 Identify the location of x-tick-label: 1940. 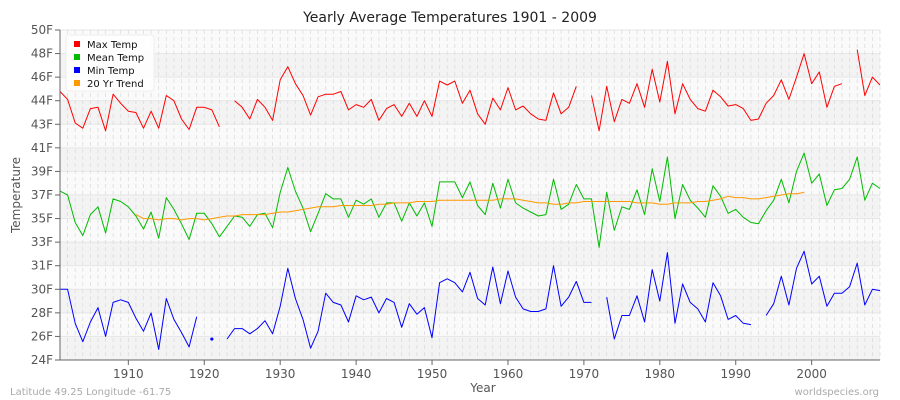
(356, 374).